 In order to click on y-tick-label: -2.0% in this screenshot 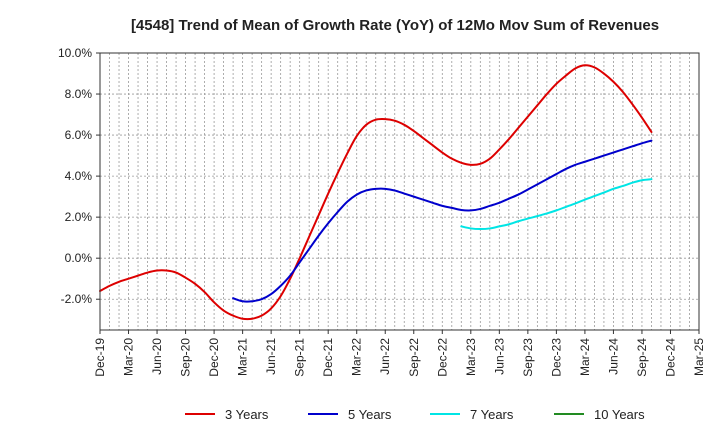, I will do `click(77, 299)`.